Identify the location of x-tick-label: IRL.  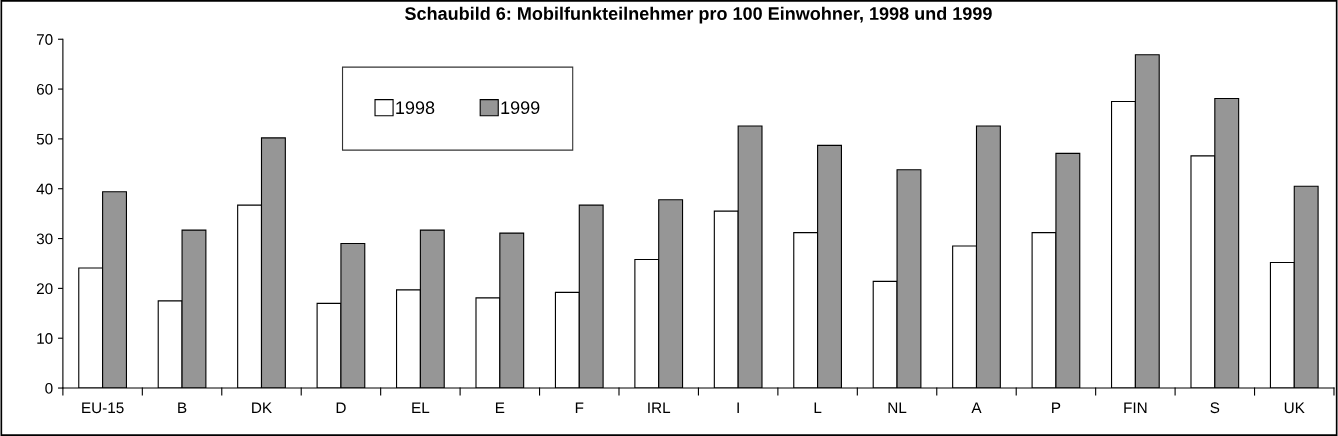
(659, 407).